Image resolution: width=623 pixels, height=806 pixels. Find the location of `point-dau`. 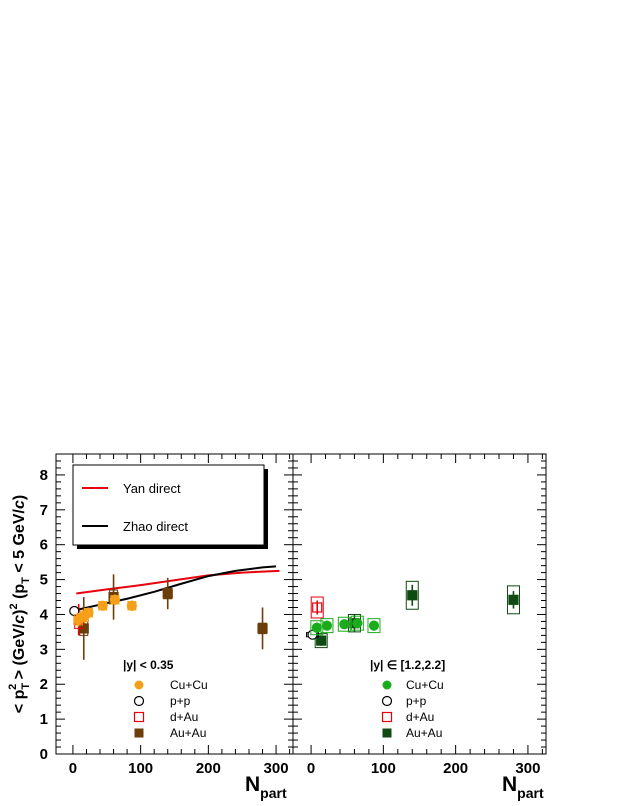

point-dau is located at coordinates (317, 607).